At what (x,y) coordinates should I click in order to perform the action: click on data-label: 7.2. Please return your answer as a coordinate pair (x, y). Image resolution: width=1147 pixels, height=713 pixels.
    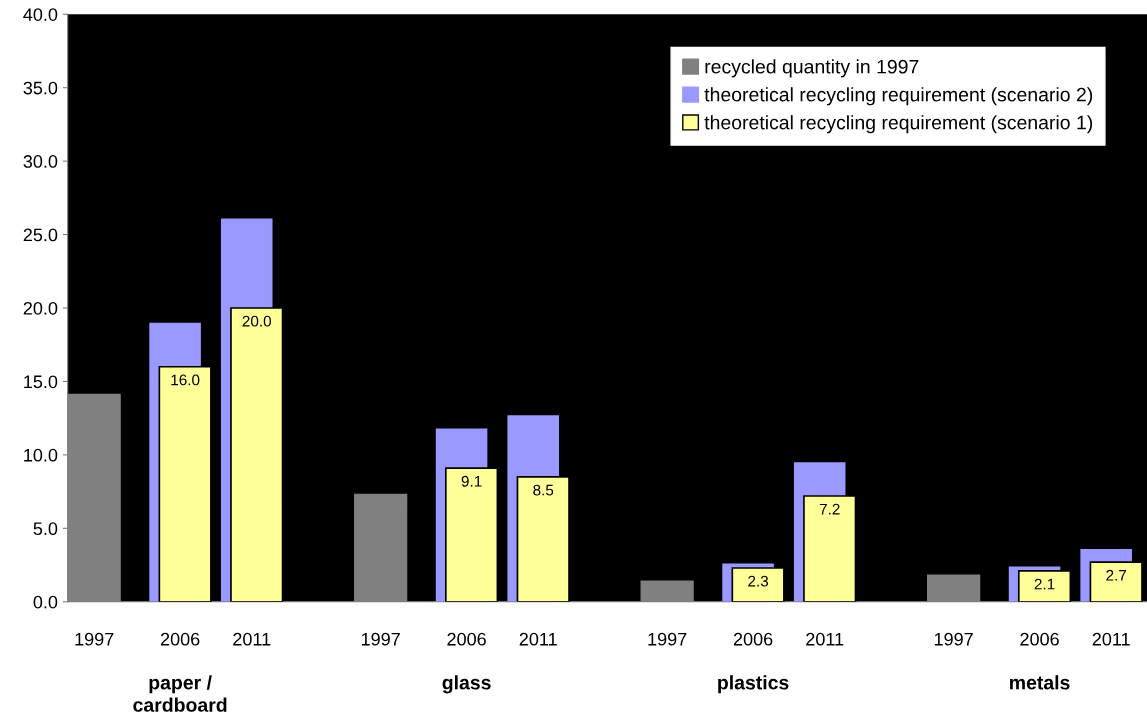
    Looking at the image, I should click on (829, 509).